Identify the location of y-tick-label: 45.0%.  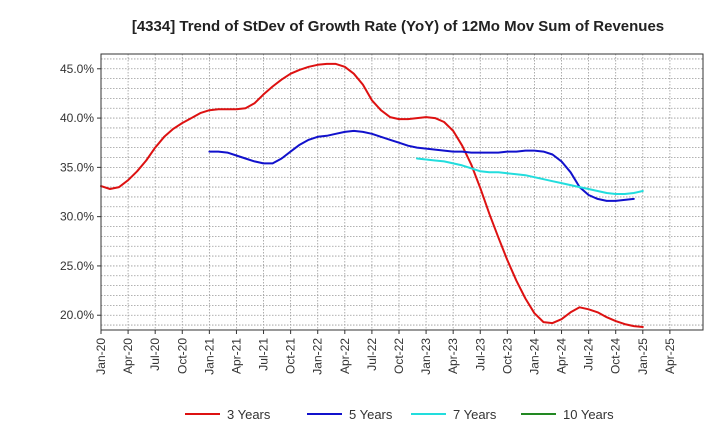
(77, 69).